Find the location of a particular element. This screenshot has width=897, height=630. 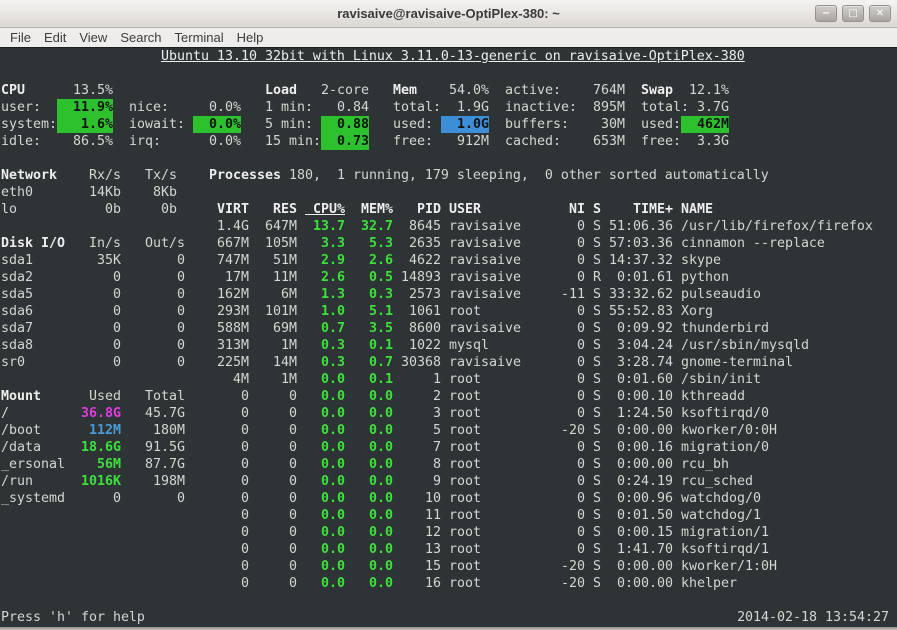

disk-name: sda7 is located at coordinates (17, 328).